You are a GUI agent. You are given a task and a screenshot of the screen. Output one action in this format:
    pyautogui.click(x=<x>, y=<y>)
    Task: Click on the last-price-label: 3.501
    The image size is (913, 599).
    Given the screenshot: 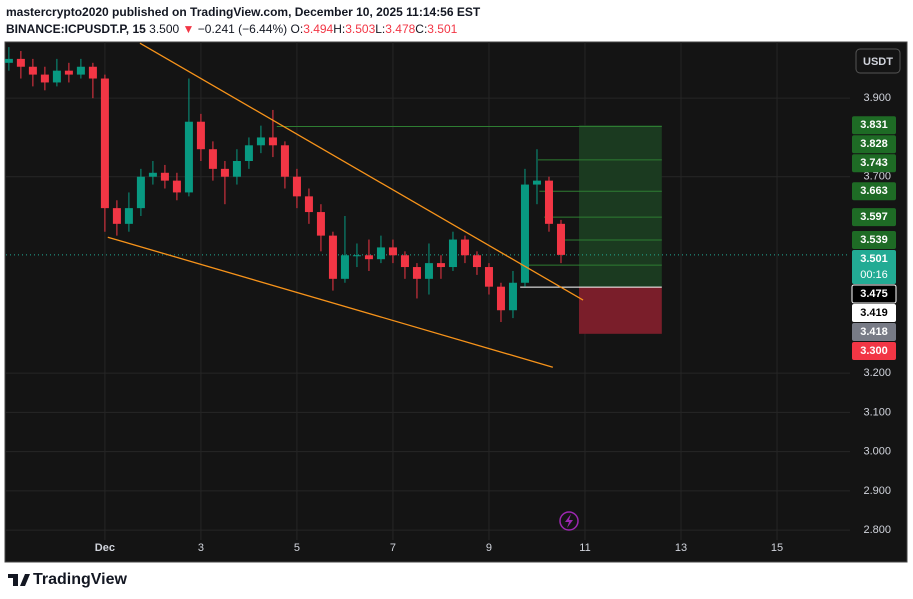 What is the action you would take?
    pyautogui.click(x=874, y=259)
    